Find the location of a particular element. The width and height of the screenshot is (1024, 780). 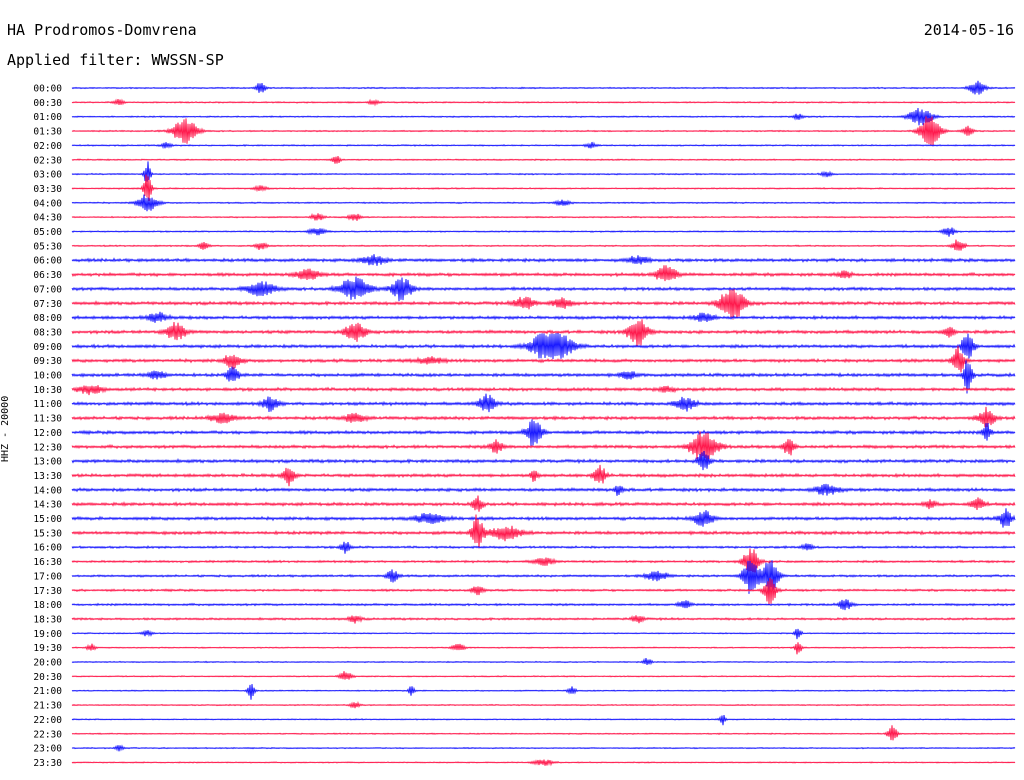

time-tick-label: 04:00 is located at coordinates (47, 203).